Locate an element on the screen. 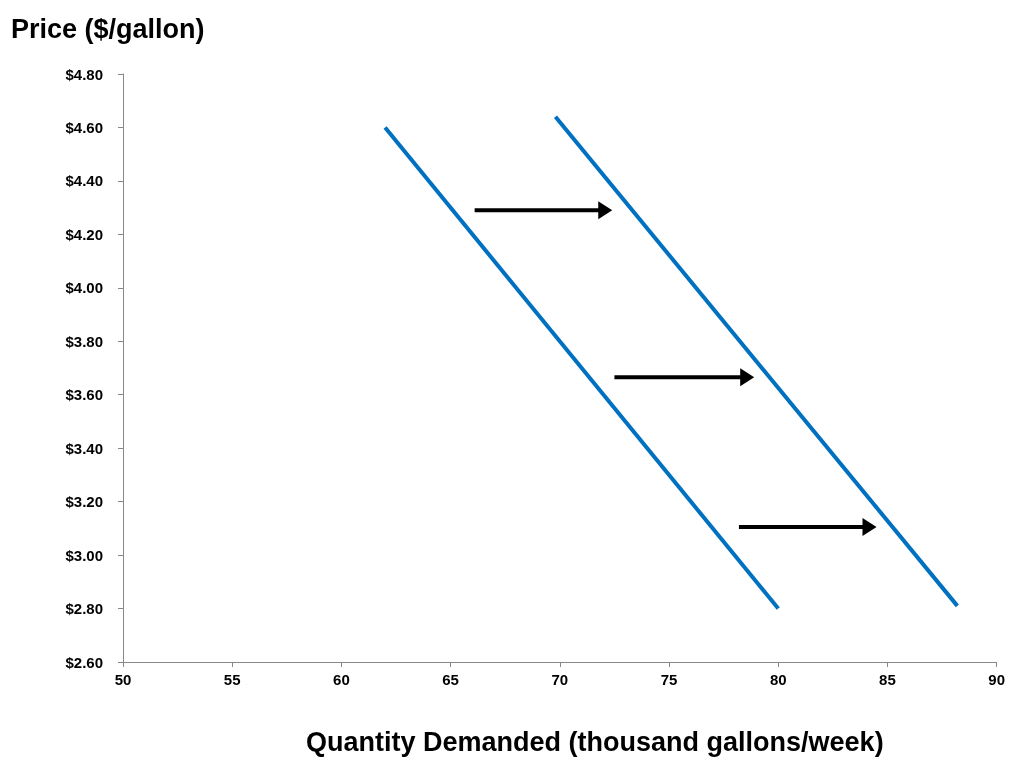  x-tick-label: 90 is located at coordinates (996, 679).